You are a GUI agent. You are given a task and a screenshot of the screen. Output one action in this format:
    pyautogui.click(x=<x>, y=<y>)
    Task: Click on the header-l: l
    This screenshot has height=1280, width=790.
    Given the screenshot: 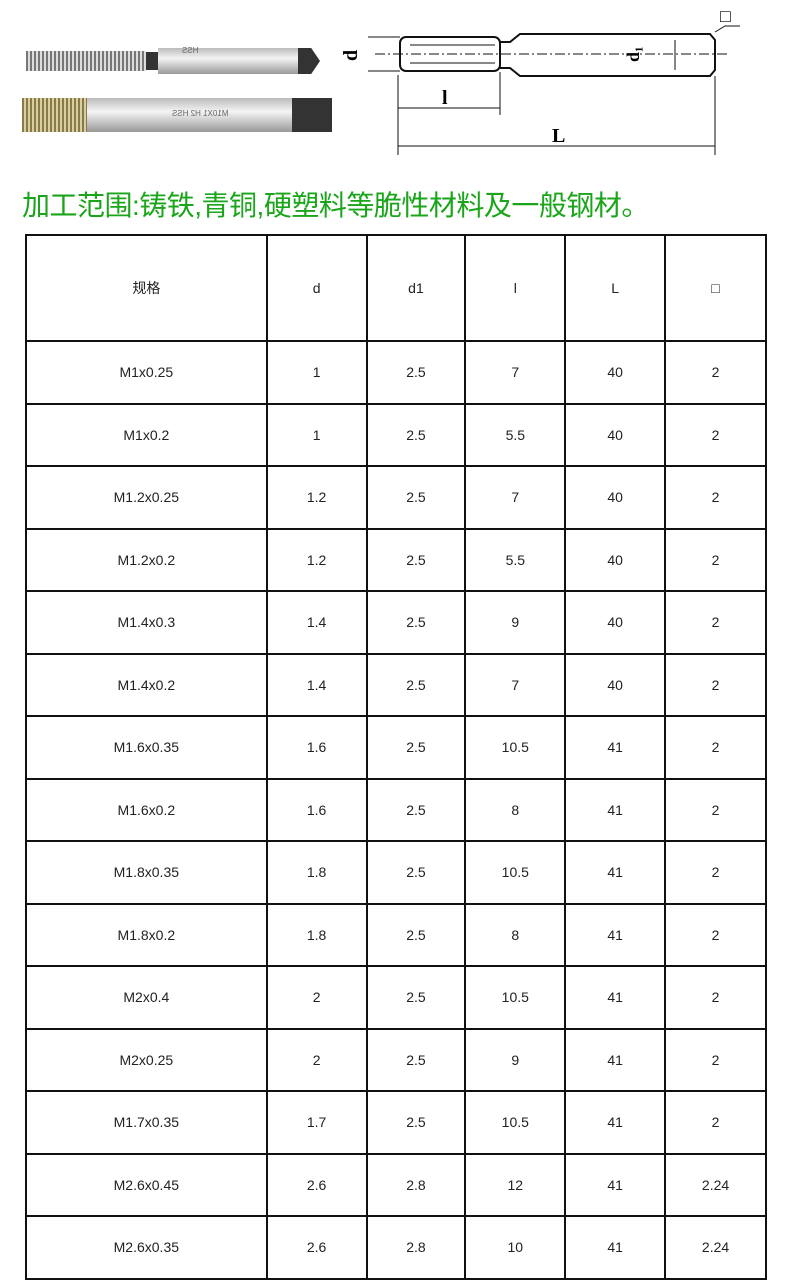 What is the action you would take?
    pyautogui.click(x=515, y=288)
    